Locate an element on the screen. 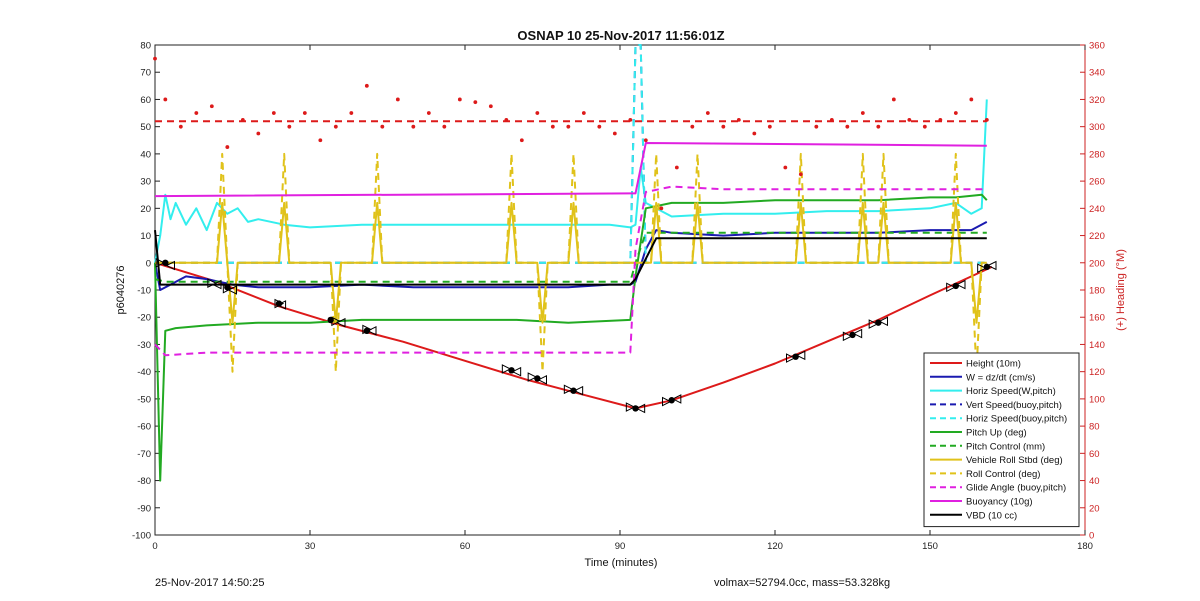  chart-title: OSNAP 10 25-Nov-2017 11:56:01Z is located at coordinates (620, 35).